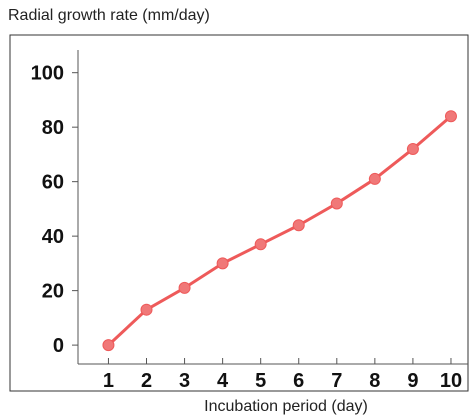  Describe the element at coordinates (53, 128) in the screenshot. I see `y-tick-label: 80` at that location.